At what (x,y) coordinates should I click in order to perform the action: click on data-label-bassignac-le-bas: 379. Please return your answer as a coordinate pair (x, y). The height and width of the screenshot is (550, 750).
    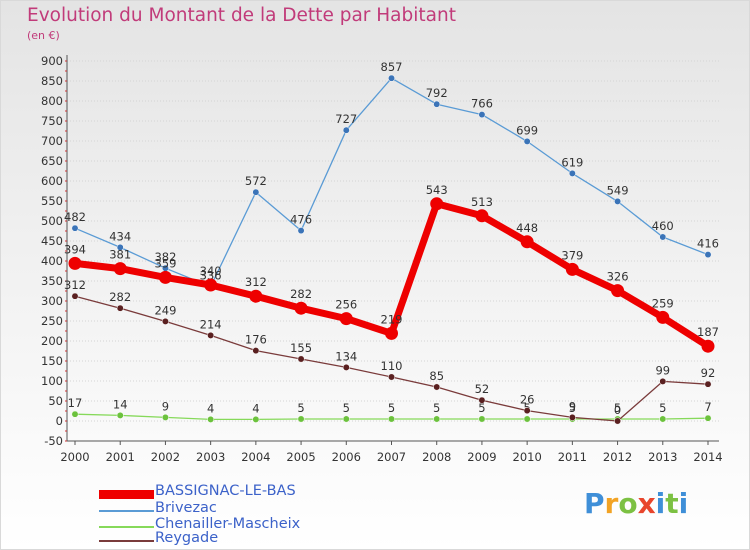
    Looking at the image, I should click on (572, 255).